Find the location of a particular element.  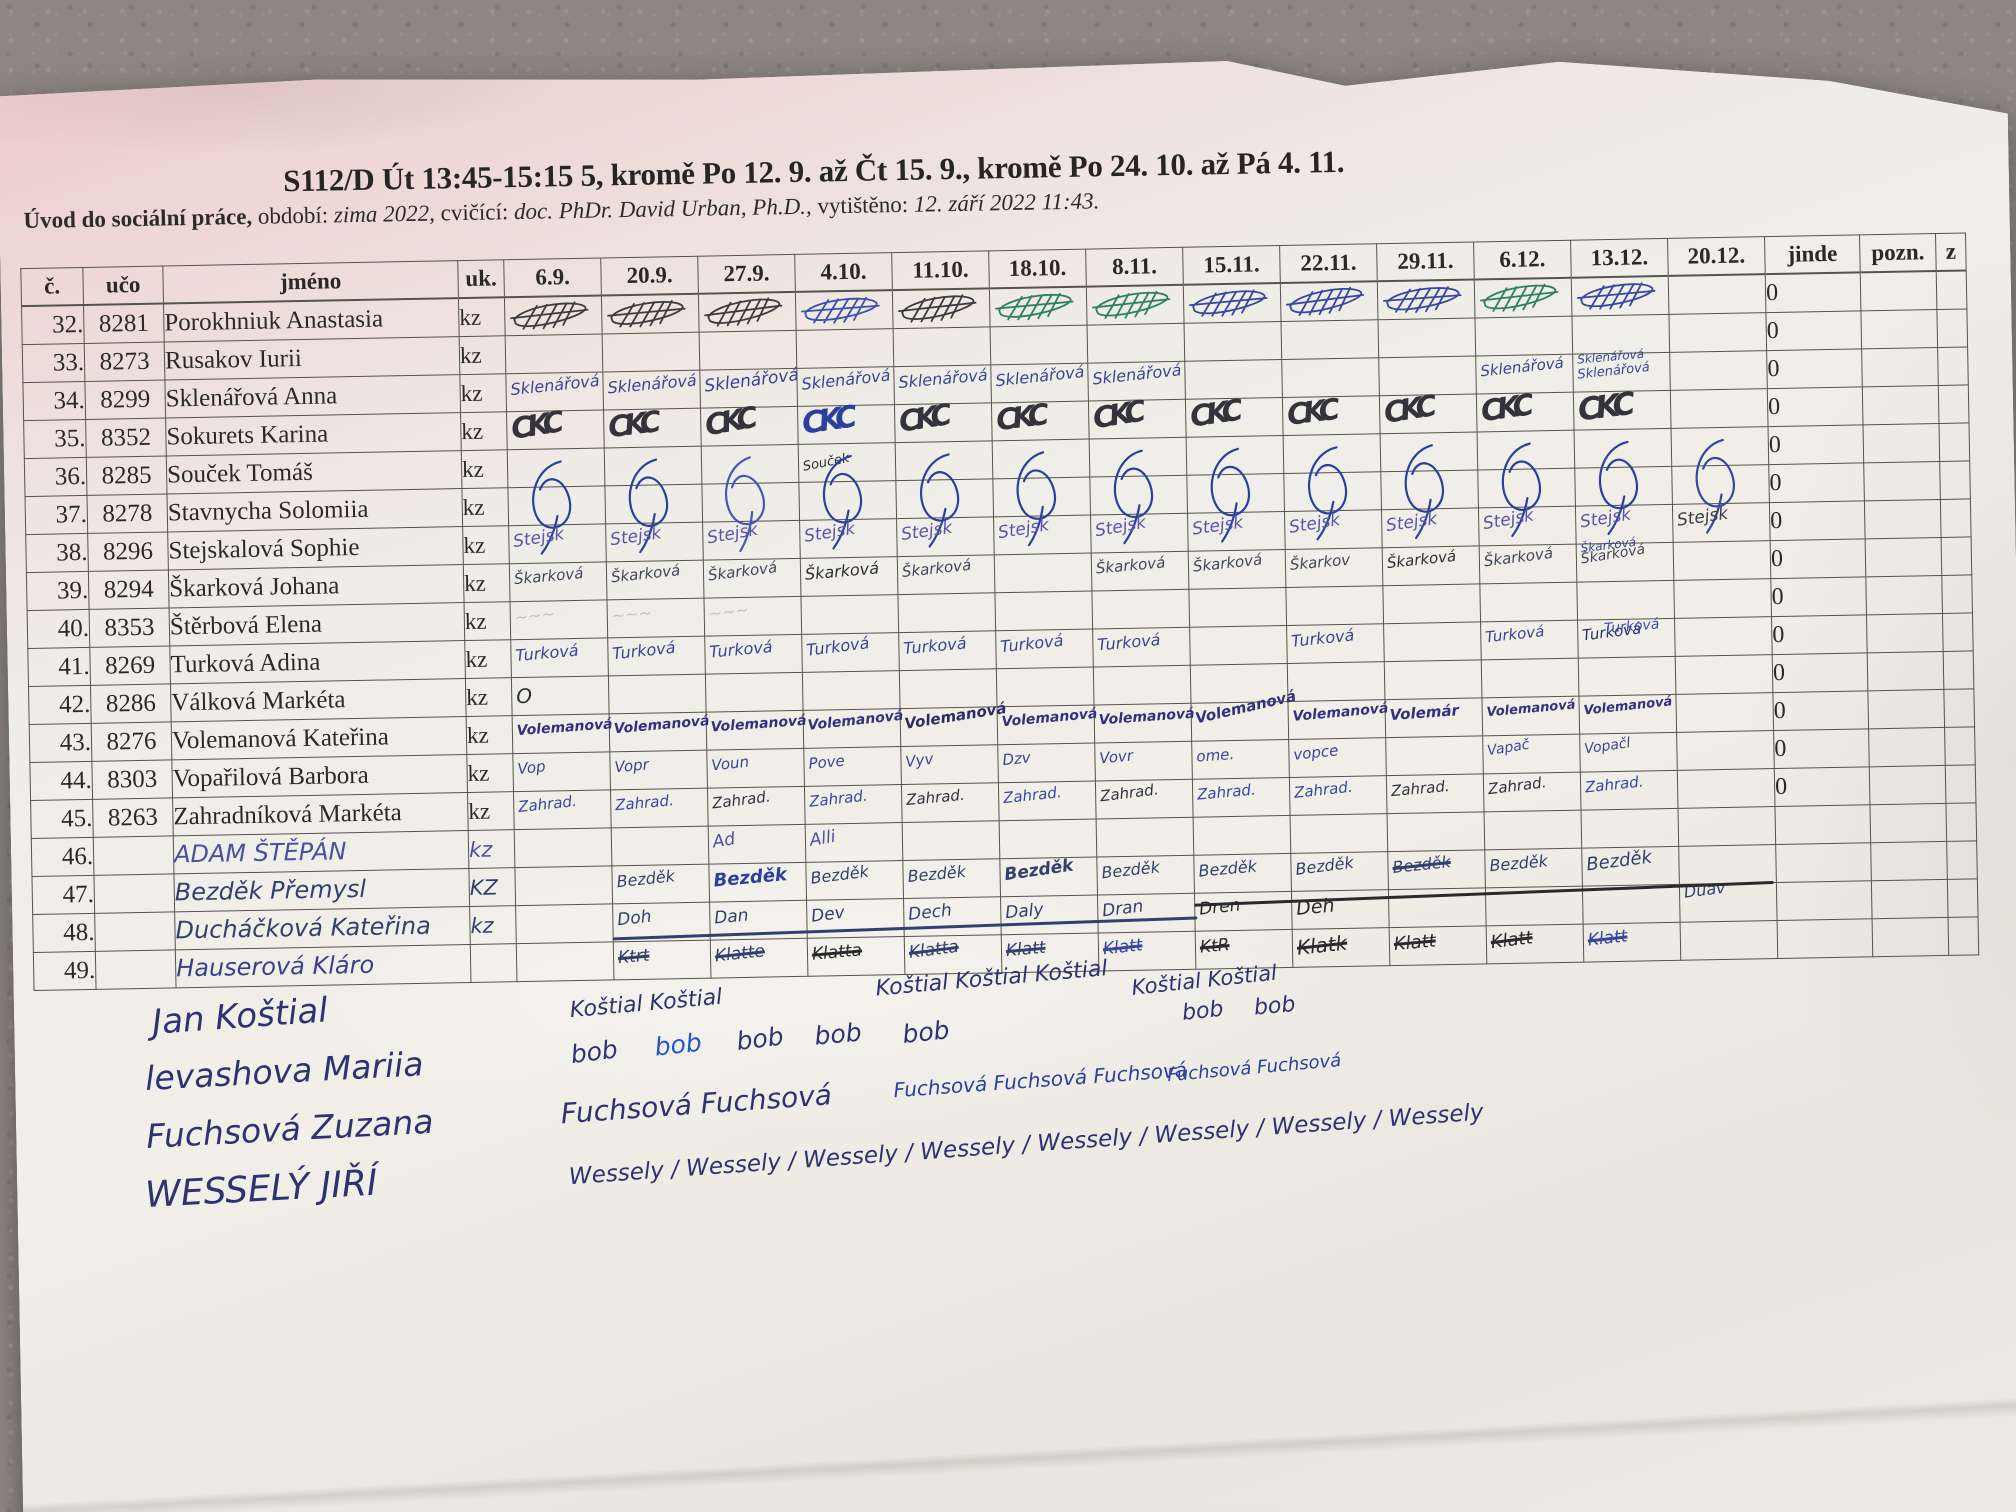

signature-box: Dren is located at coordinates (1243, 911).